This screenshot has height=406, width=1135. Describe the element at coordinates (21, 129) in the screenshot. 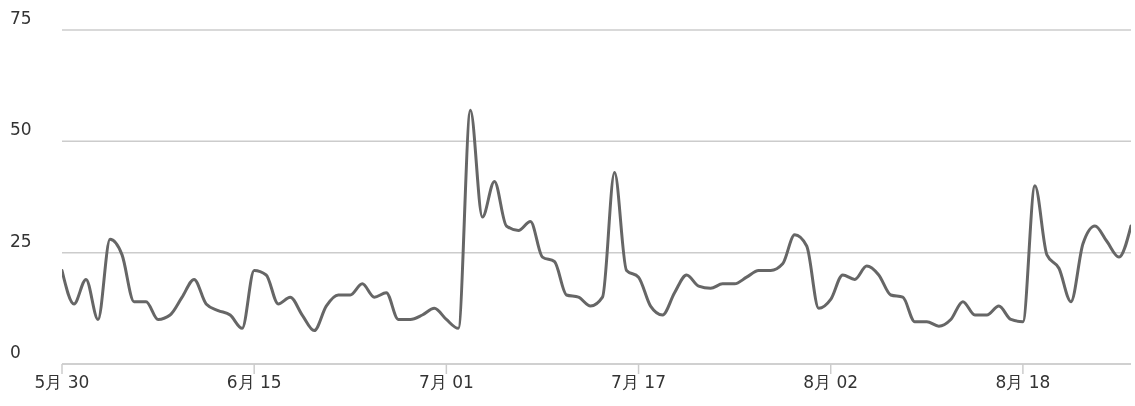

I see `y-tick-label: 50` at that location.